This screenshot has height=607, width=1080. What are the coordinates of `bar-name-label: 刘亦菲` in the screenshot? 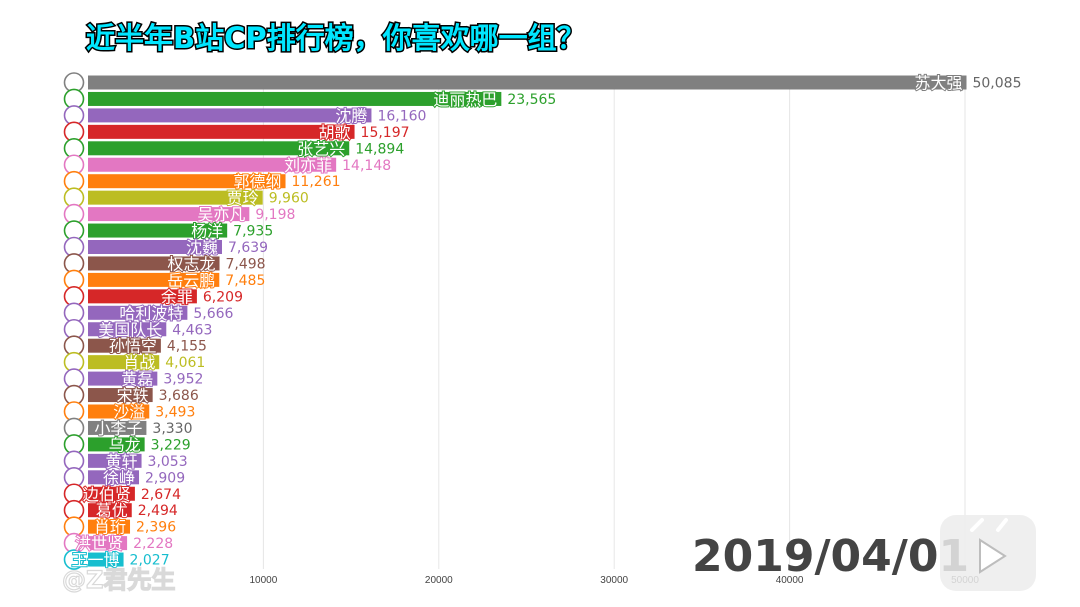 It's located at (308, 165).